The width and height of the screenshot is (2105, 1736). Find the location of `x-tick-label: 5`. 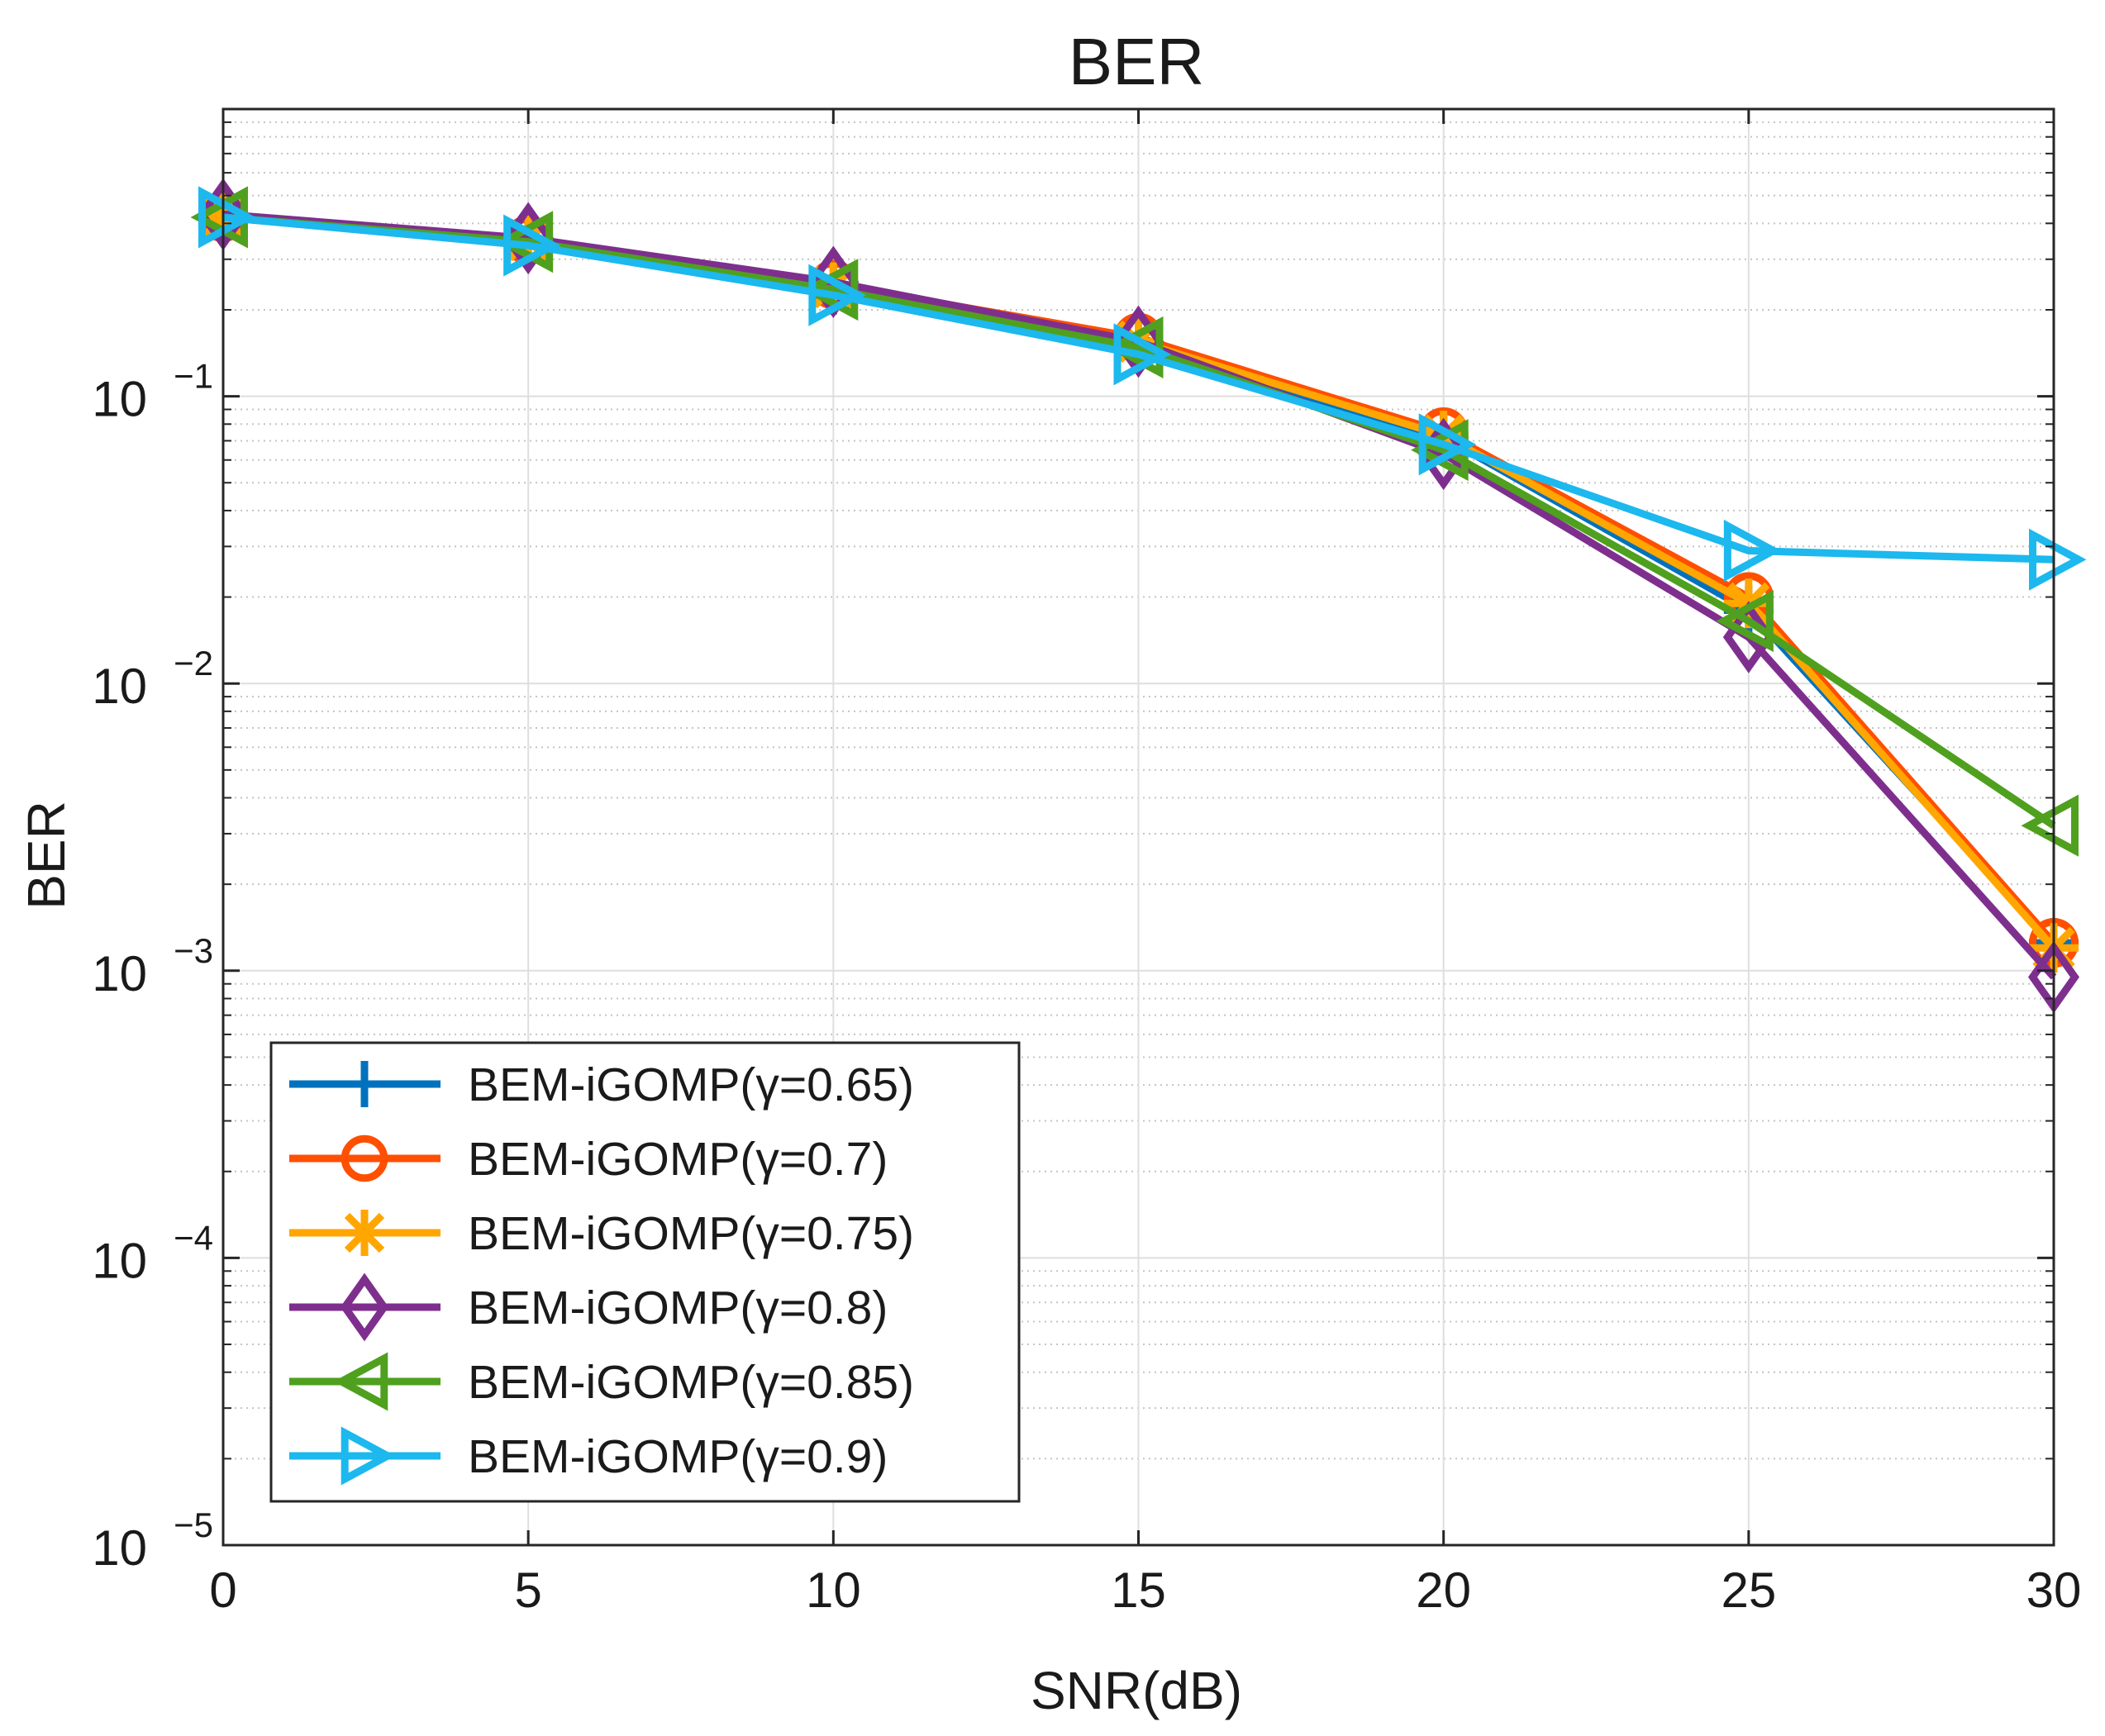

x-tick-label: 5 is located at coordinates (527, 1590).